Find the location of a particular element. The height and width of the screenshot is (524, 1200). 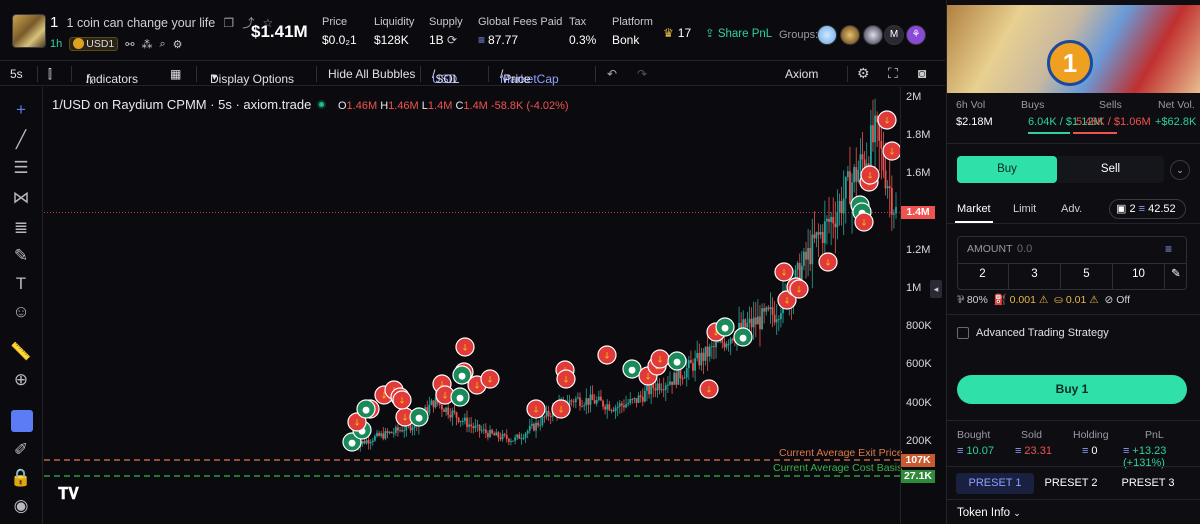

quick-amount-2: 2 is located at coordinates (983, 276).